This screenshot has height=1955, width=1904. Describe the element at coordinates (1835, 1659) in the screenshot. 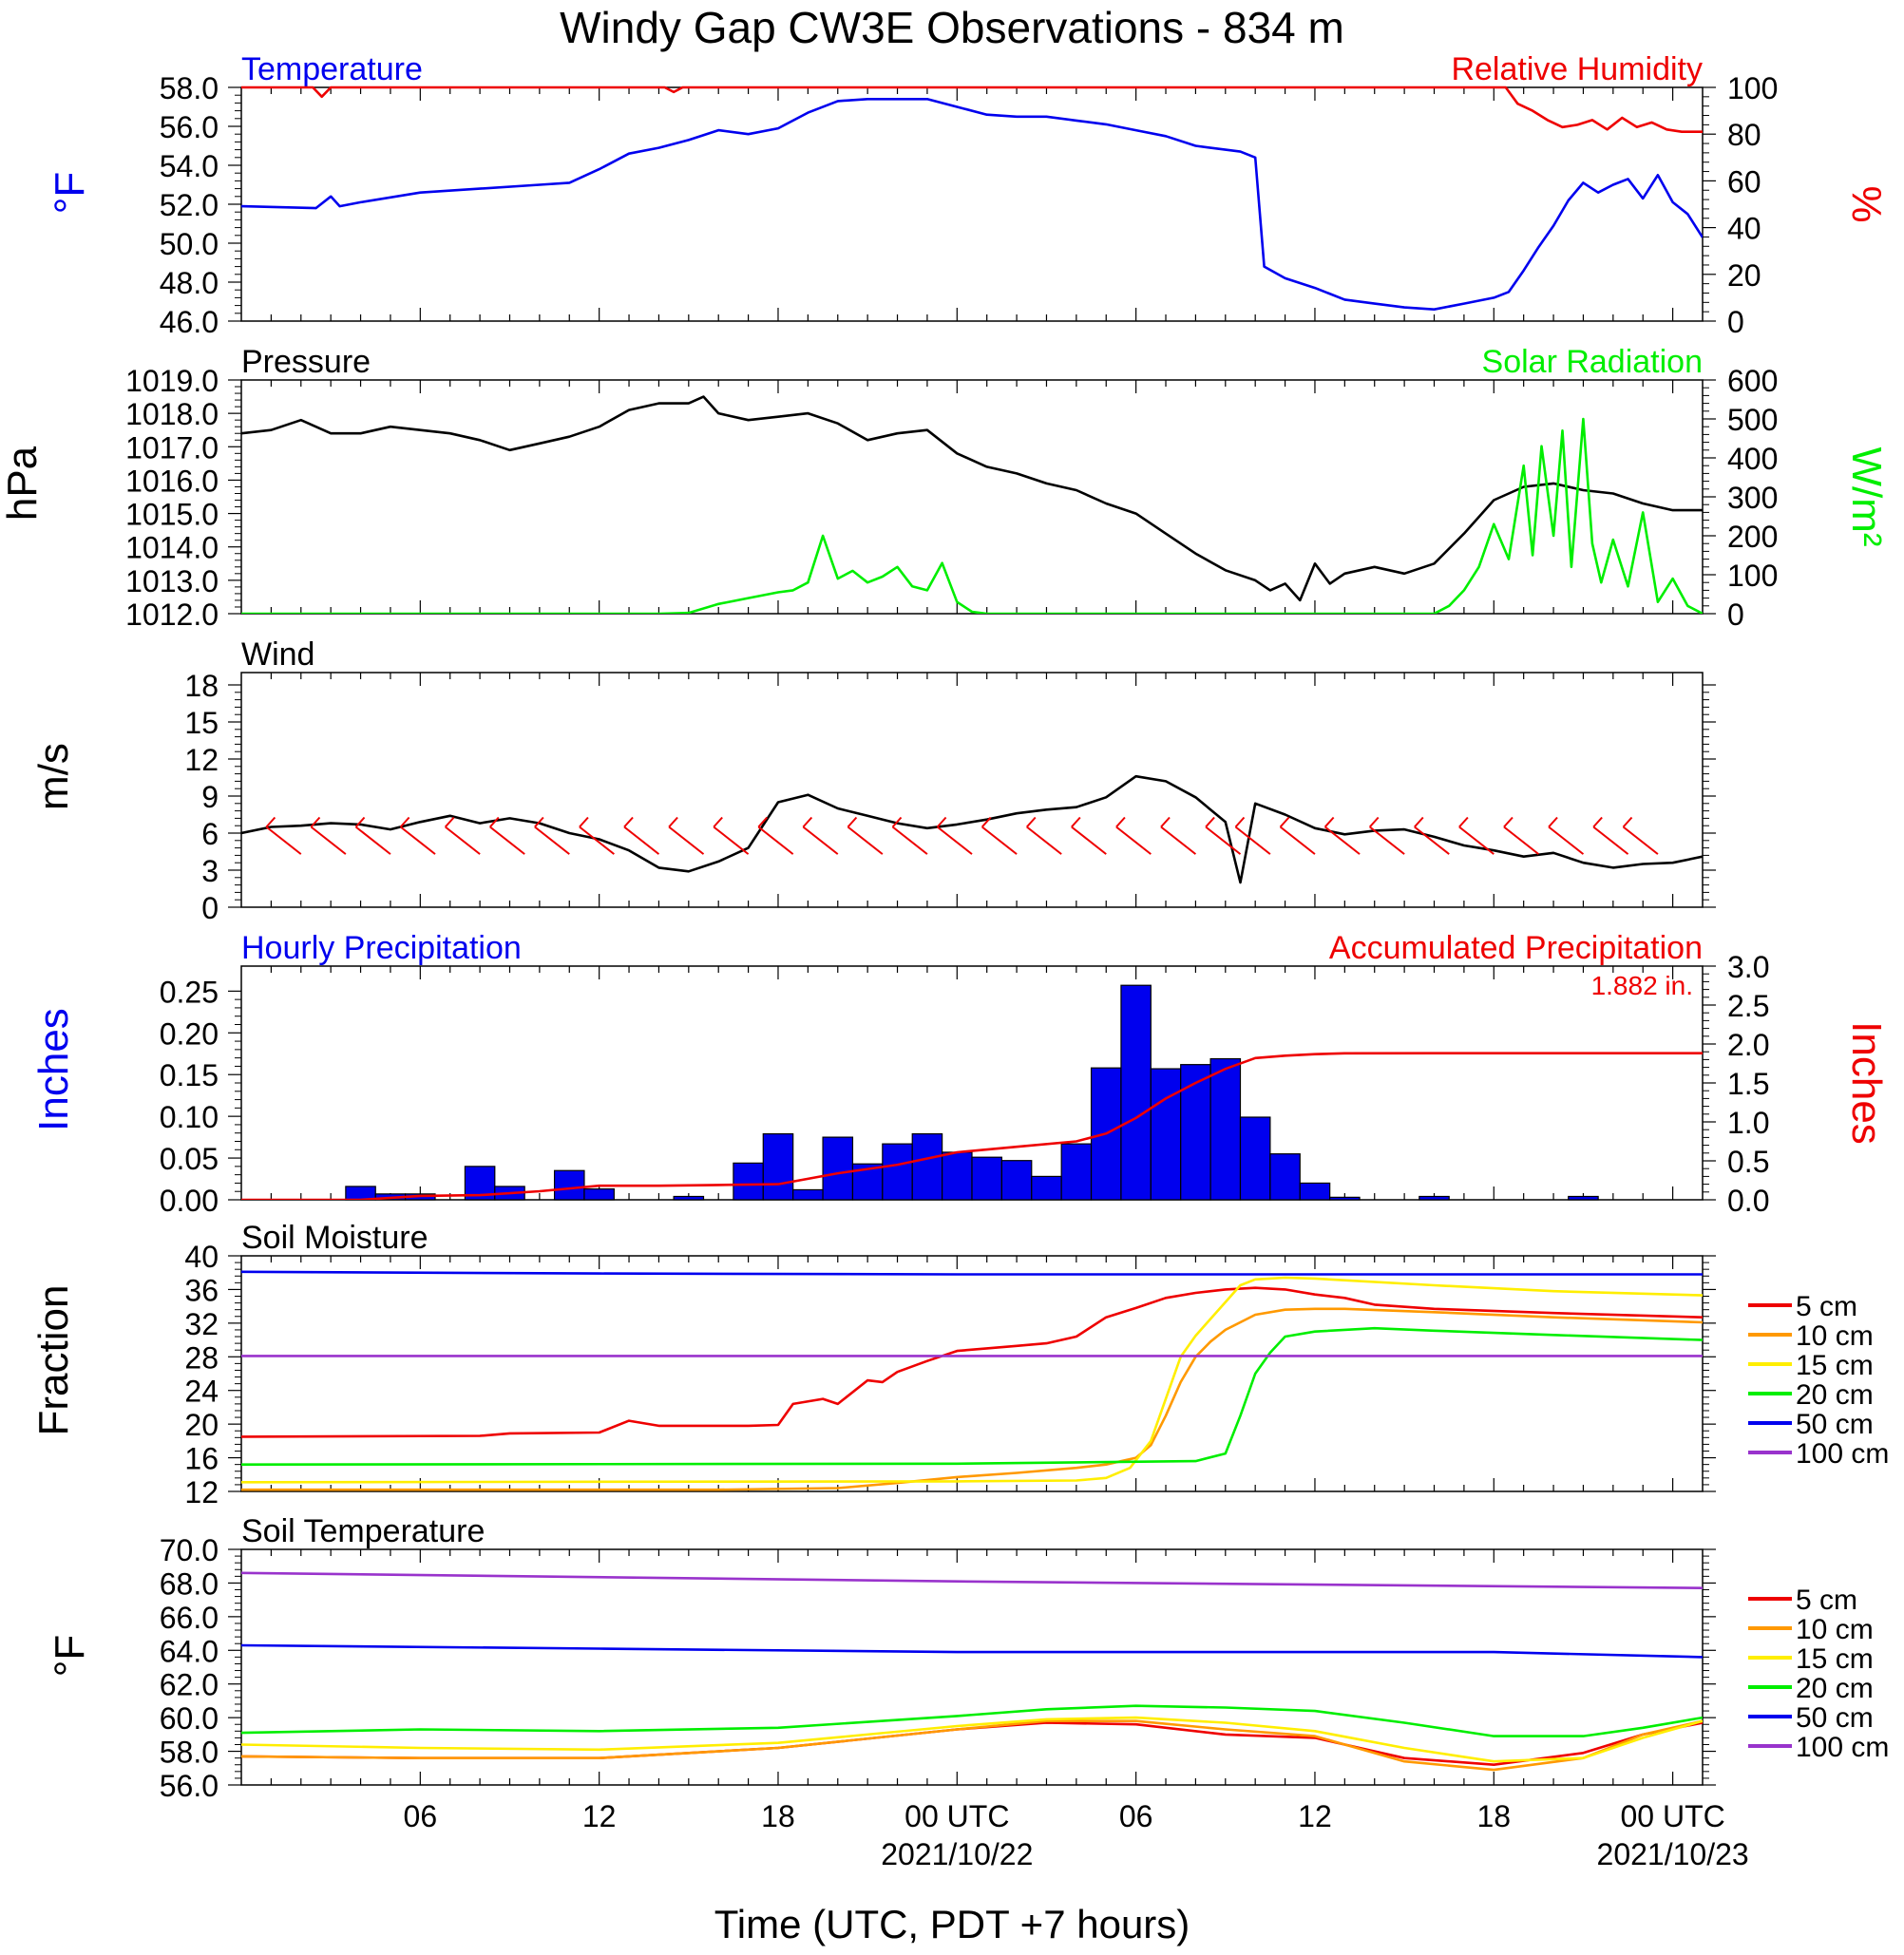

I see `legend-label: 15 cm` at that location.